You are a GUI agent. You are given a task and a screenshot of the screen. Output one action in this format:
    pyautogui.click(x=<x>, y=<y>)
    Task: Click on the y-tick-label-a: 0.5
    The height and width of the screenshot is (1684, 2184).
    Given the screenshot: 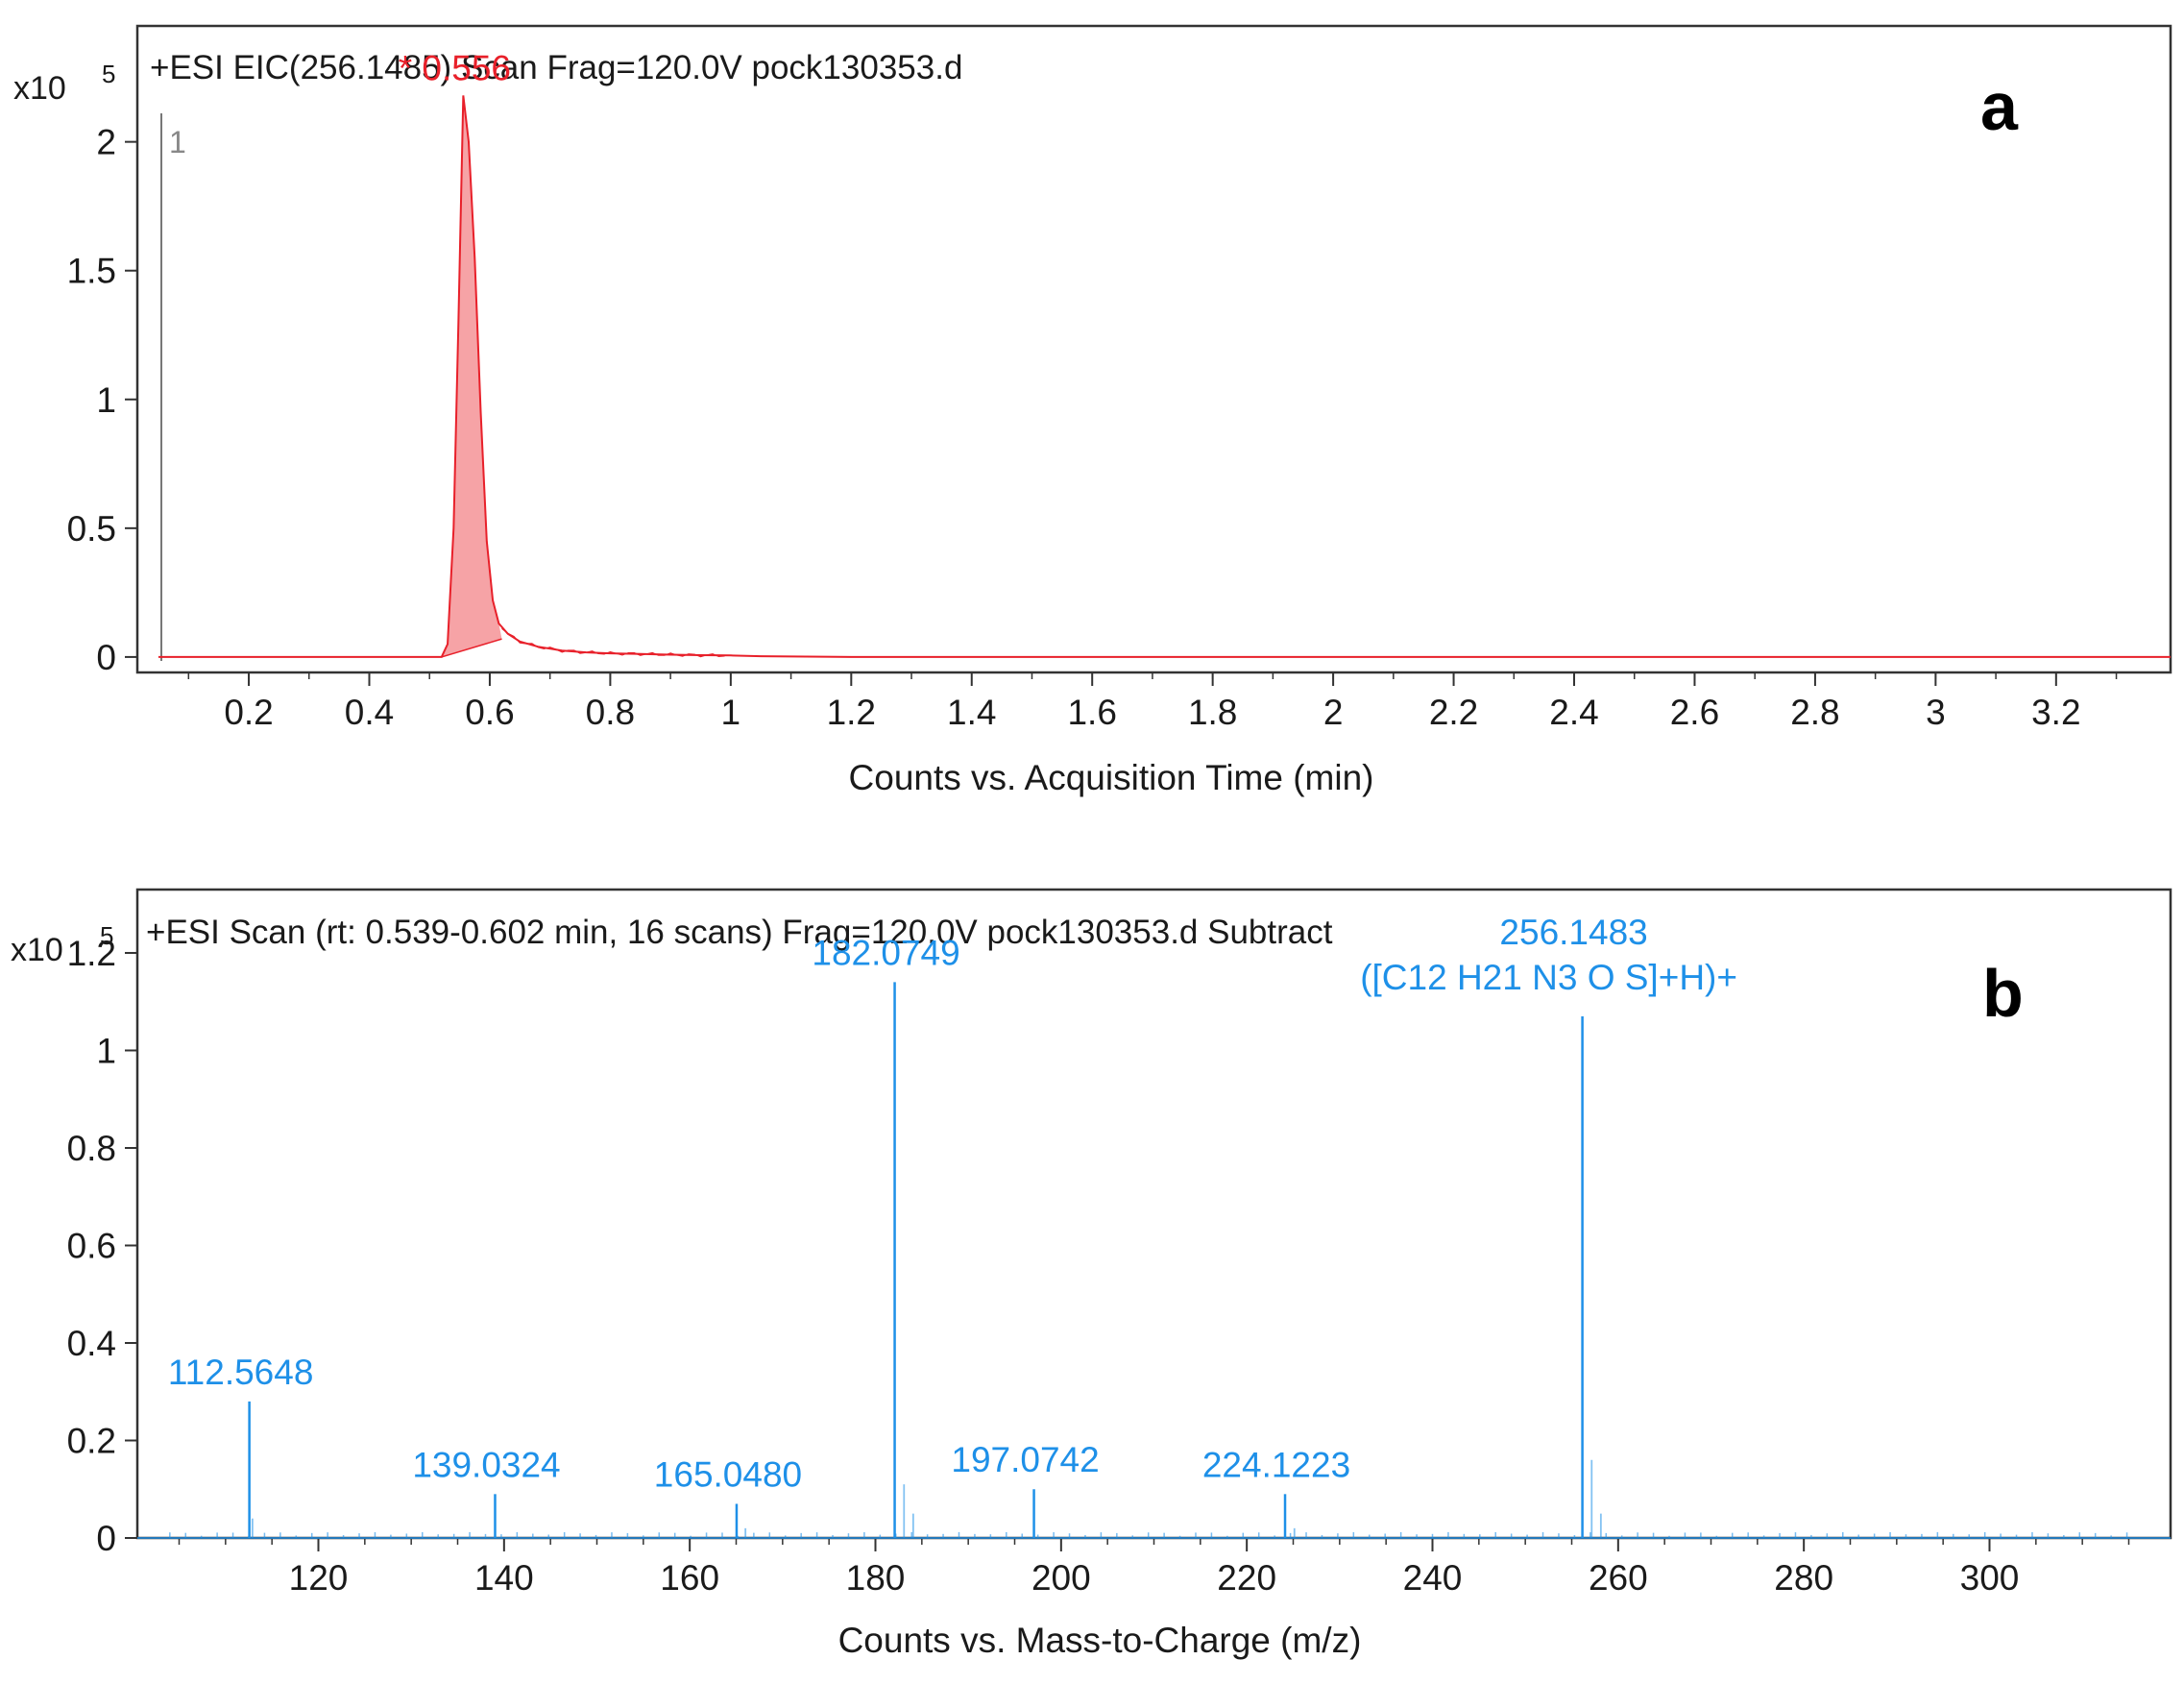 What is the action you would take?
    pyautogui.click(x=92, y=529)
    